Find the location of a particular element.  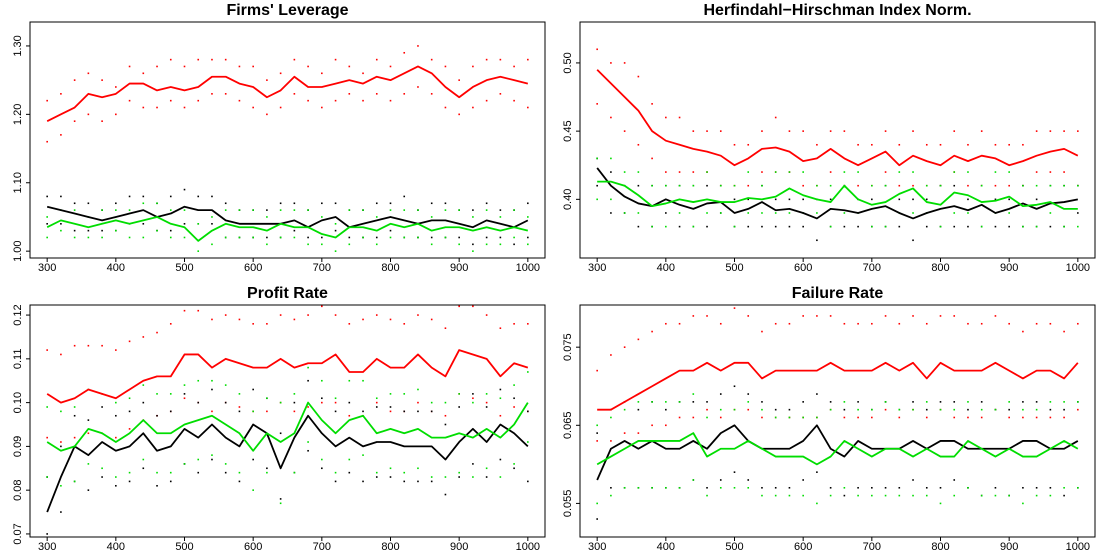

y-tick-label: 0.45 is located at coordinates (568, 130).